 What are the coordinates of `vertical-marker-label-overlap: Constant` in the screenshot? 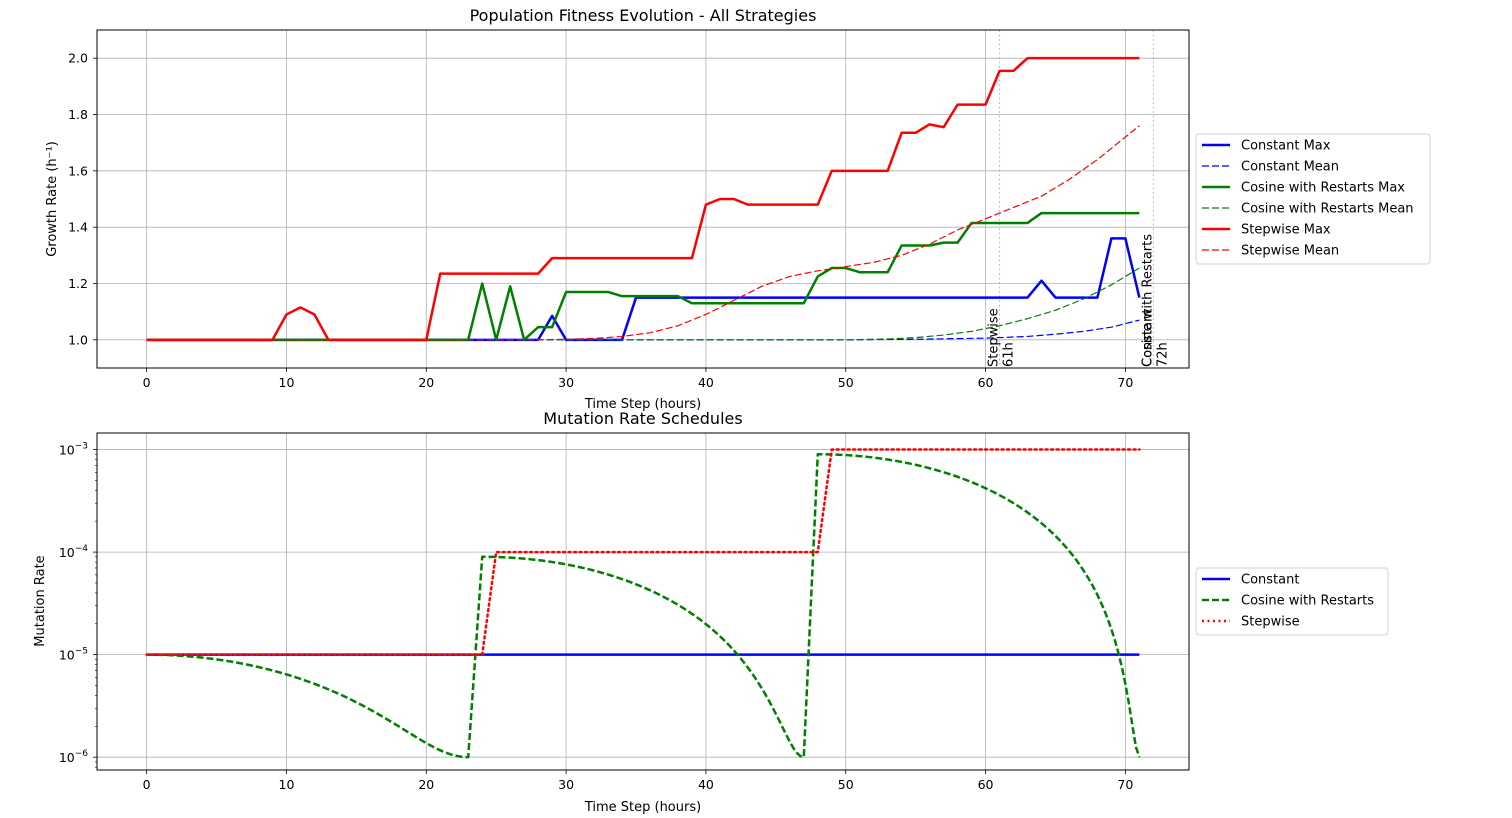 It's located at (1147, 338).